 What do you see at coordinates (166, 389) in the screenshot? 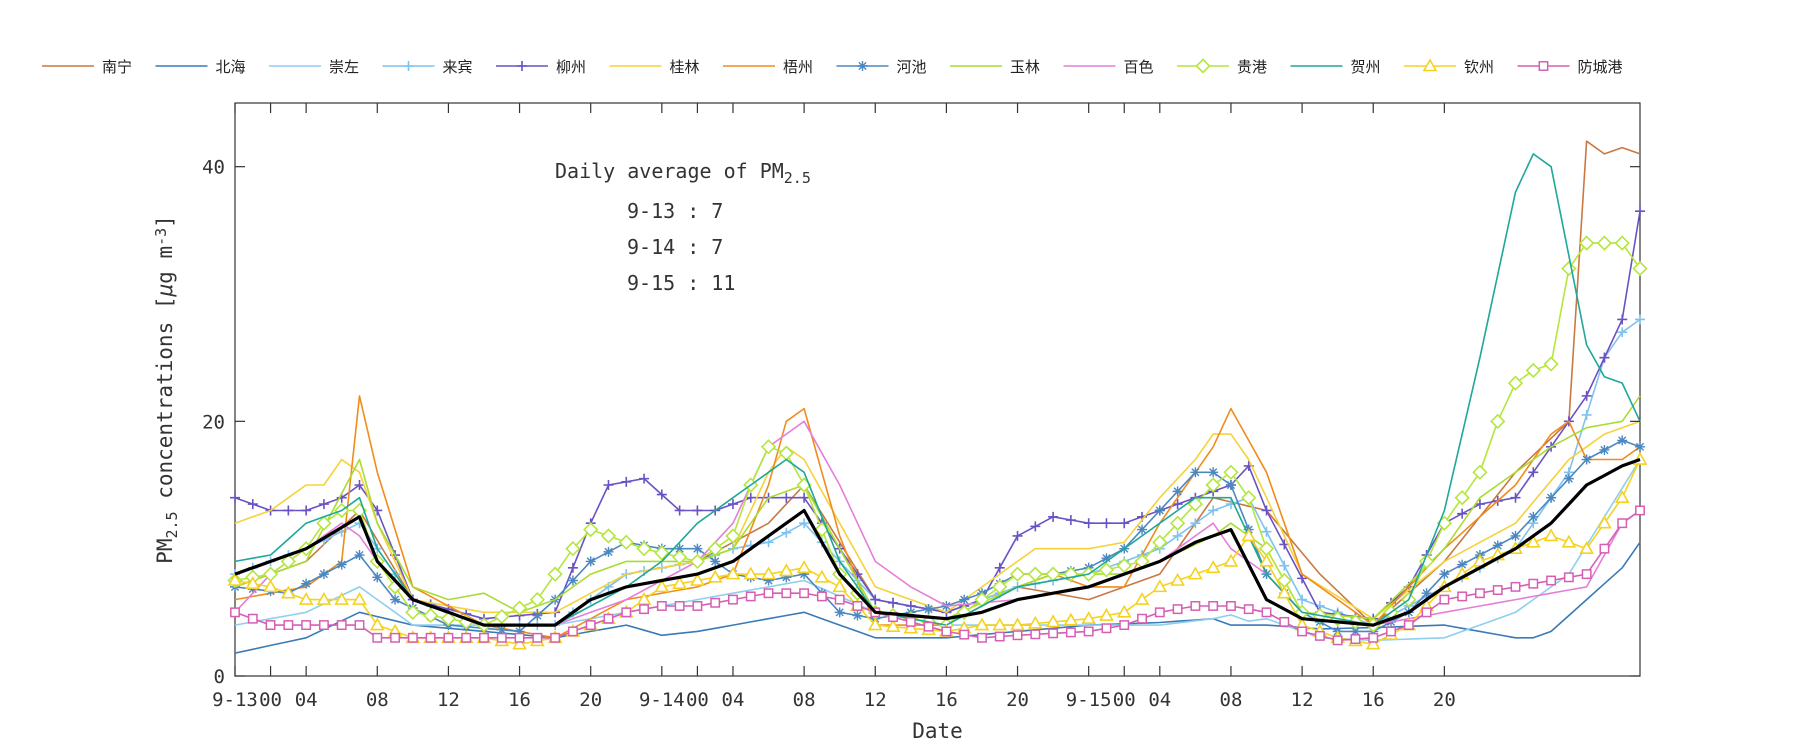
I see `y-axis-label: PM2.5 concentrations [μg m-3]` at bounding box center [166, 389].